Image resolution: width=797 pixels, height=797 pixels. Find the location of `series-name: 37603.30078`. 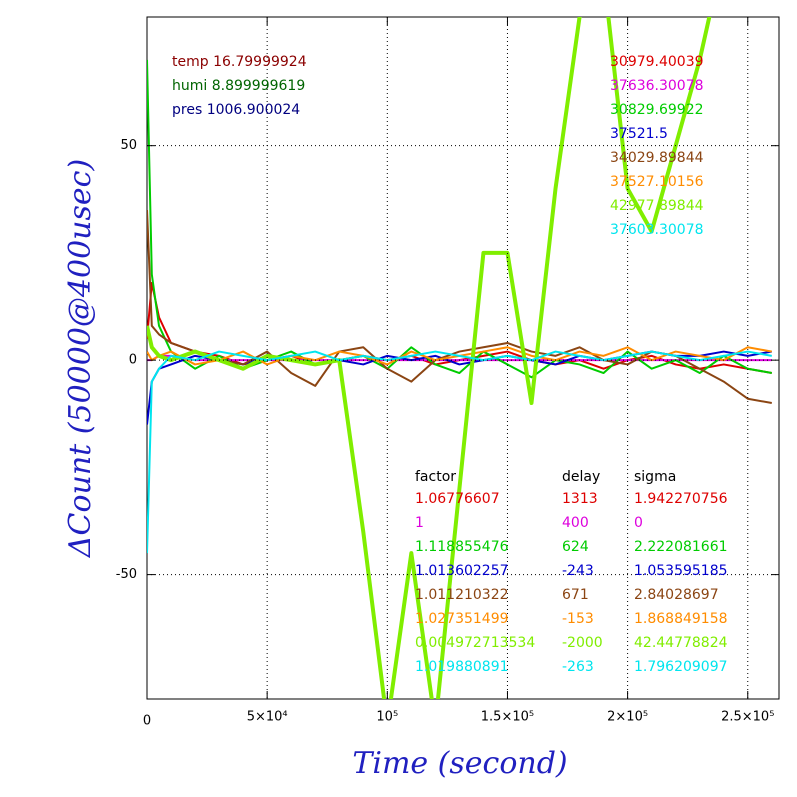

series-name: 37603.30078 is located at coordinates (657, 230).